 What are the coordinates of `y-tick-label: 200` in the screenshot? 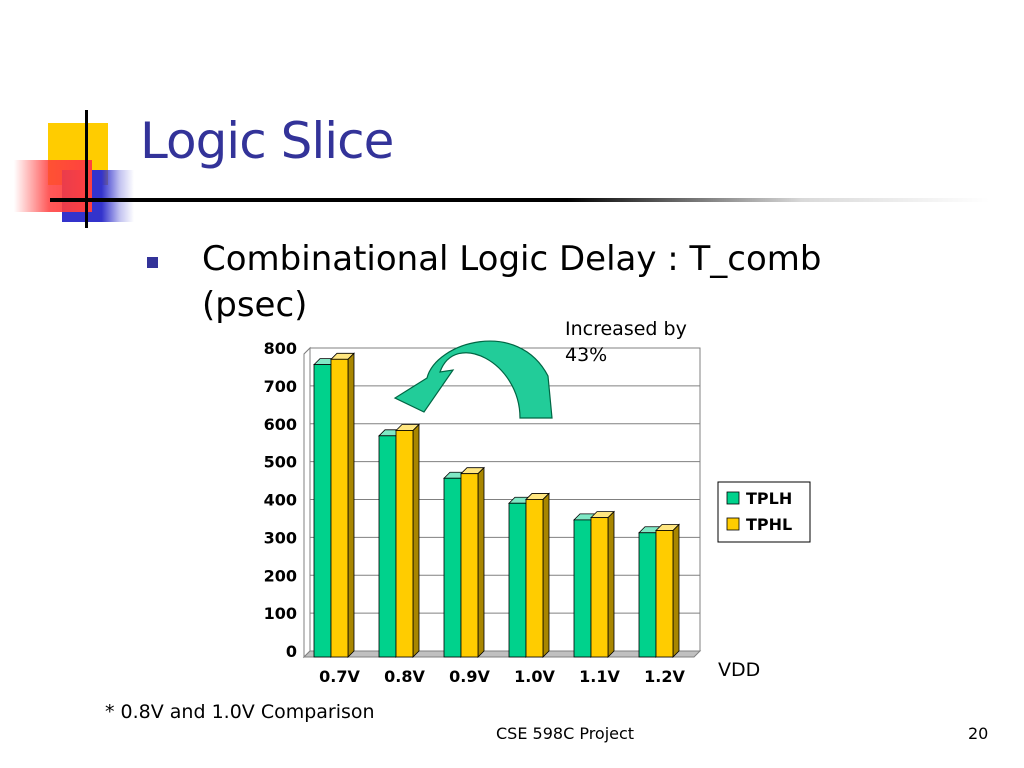 It's located at (280, 575).